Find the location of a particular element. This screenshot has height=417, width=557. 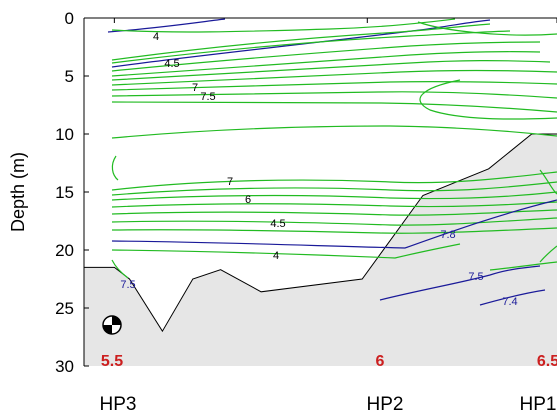

y-tick-label: 15 is located at coordinates (64, 192).